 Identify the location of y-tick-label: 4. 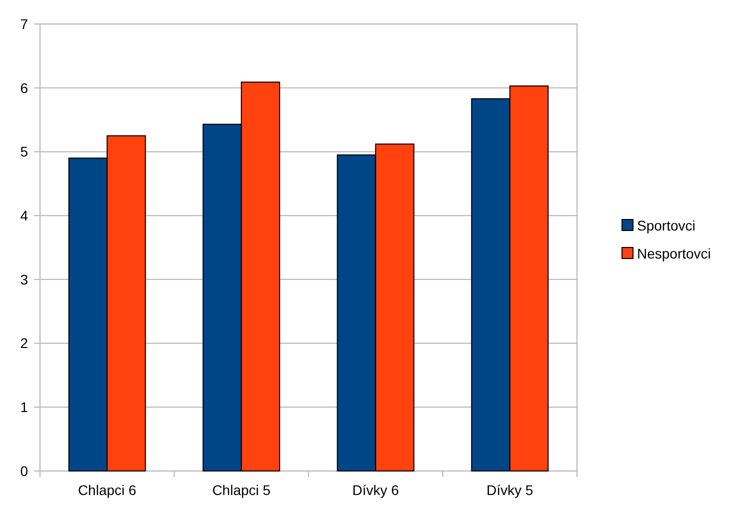
(24, 215).